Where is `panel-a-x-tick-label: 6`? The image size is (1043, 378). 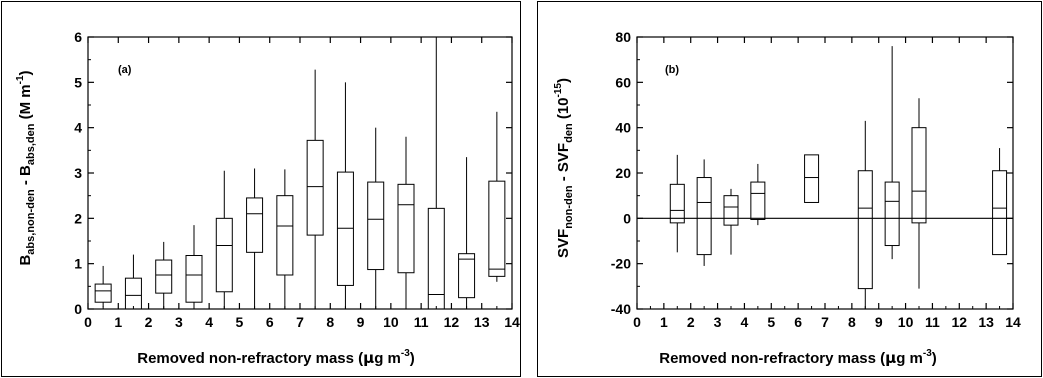
panel-a-x-tick-label: 6 is located at coordinates (270, 322).